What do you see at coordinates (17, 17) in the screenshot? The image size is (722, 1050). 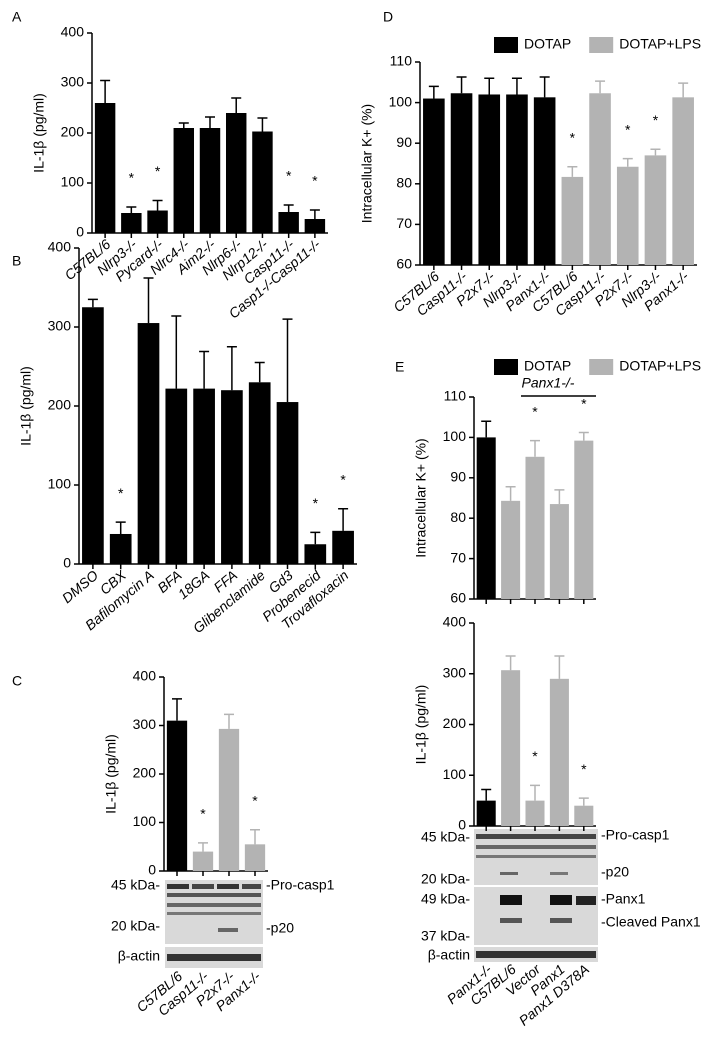 I see `panel-letter: A` at bounding box center [17, 17].